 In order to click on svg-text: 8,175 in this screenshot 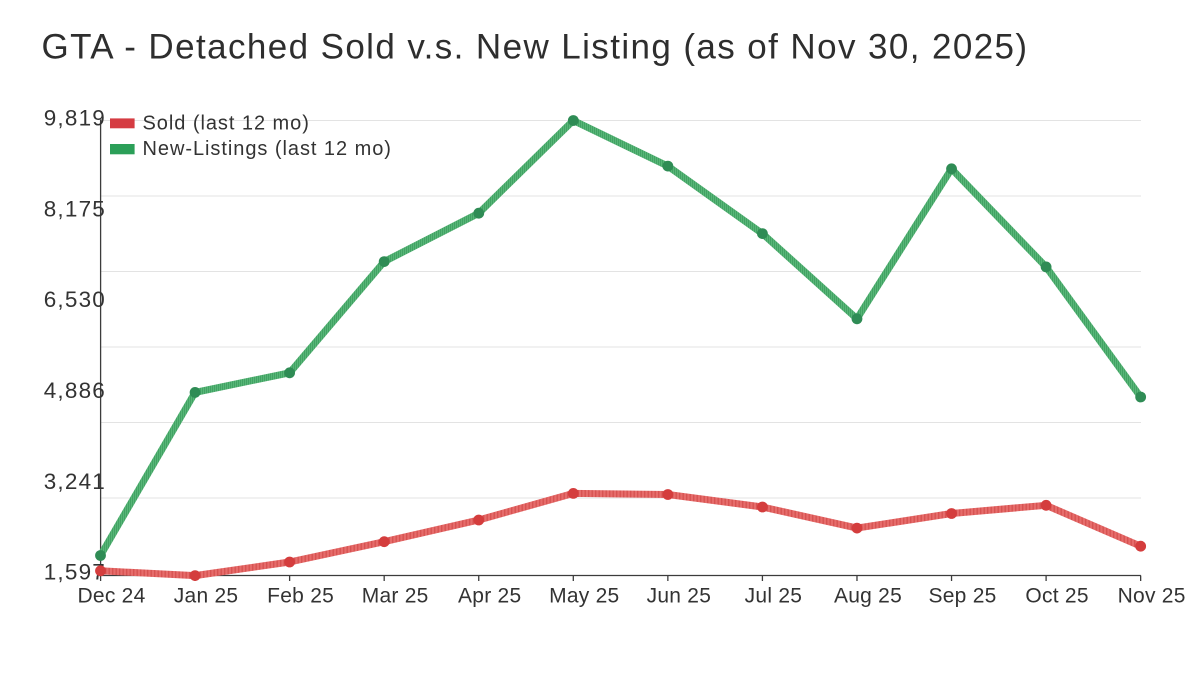, I will do `click(75, 208)`.